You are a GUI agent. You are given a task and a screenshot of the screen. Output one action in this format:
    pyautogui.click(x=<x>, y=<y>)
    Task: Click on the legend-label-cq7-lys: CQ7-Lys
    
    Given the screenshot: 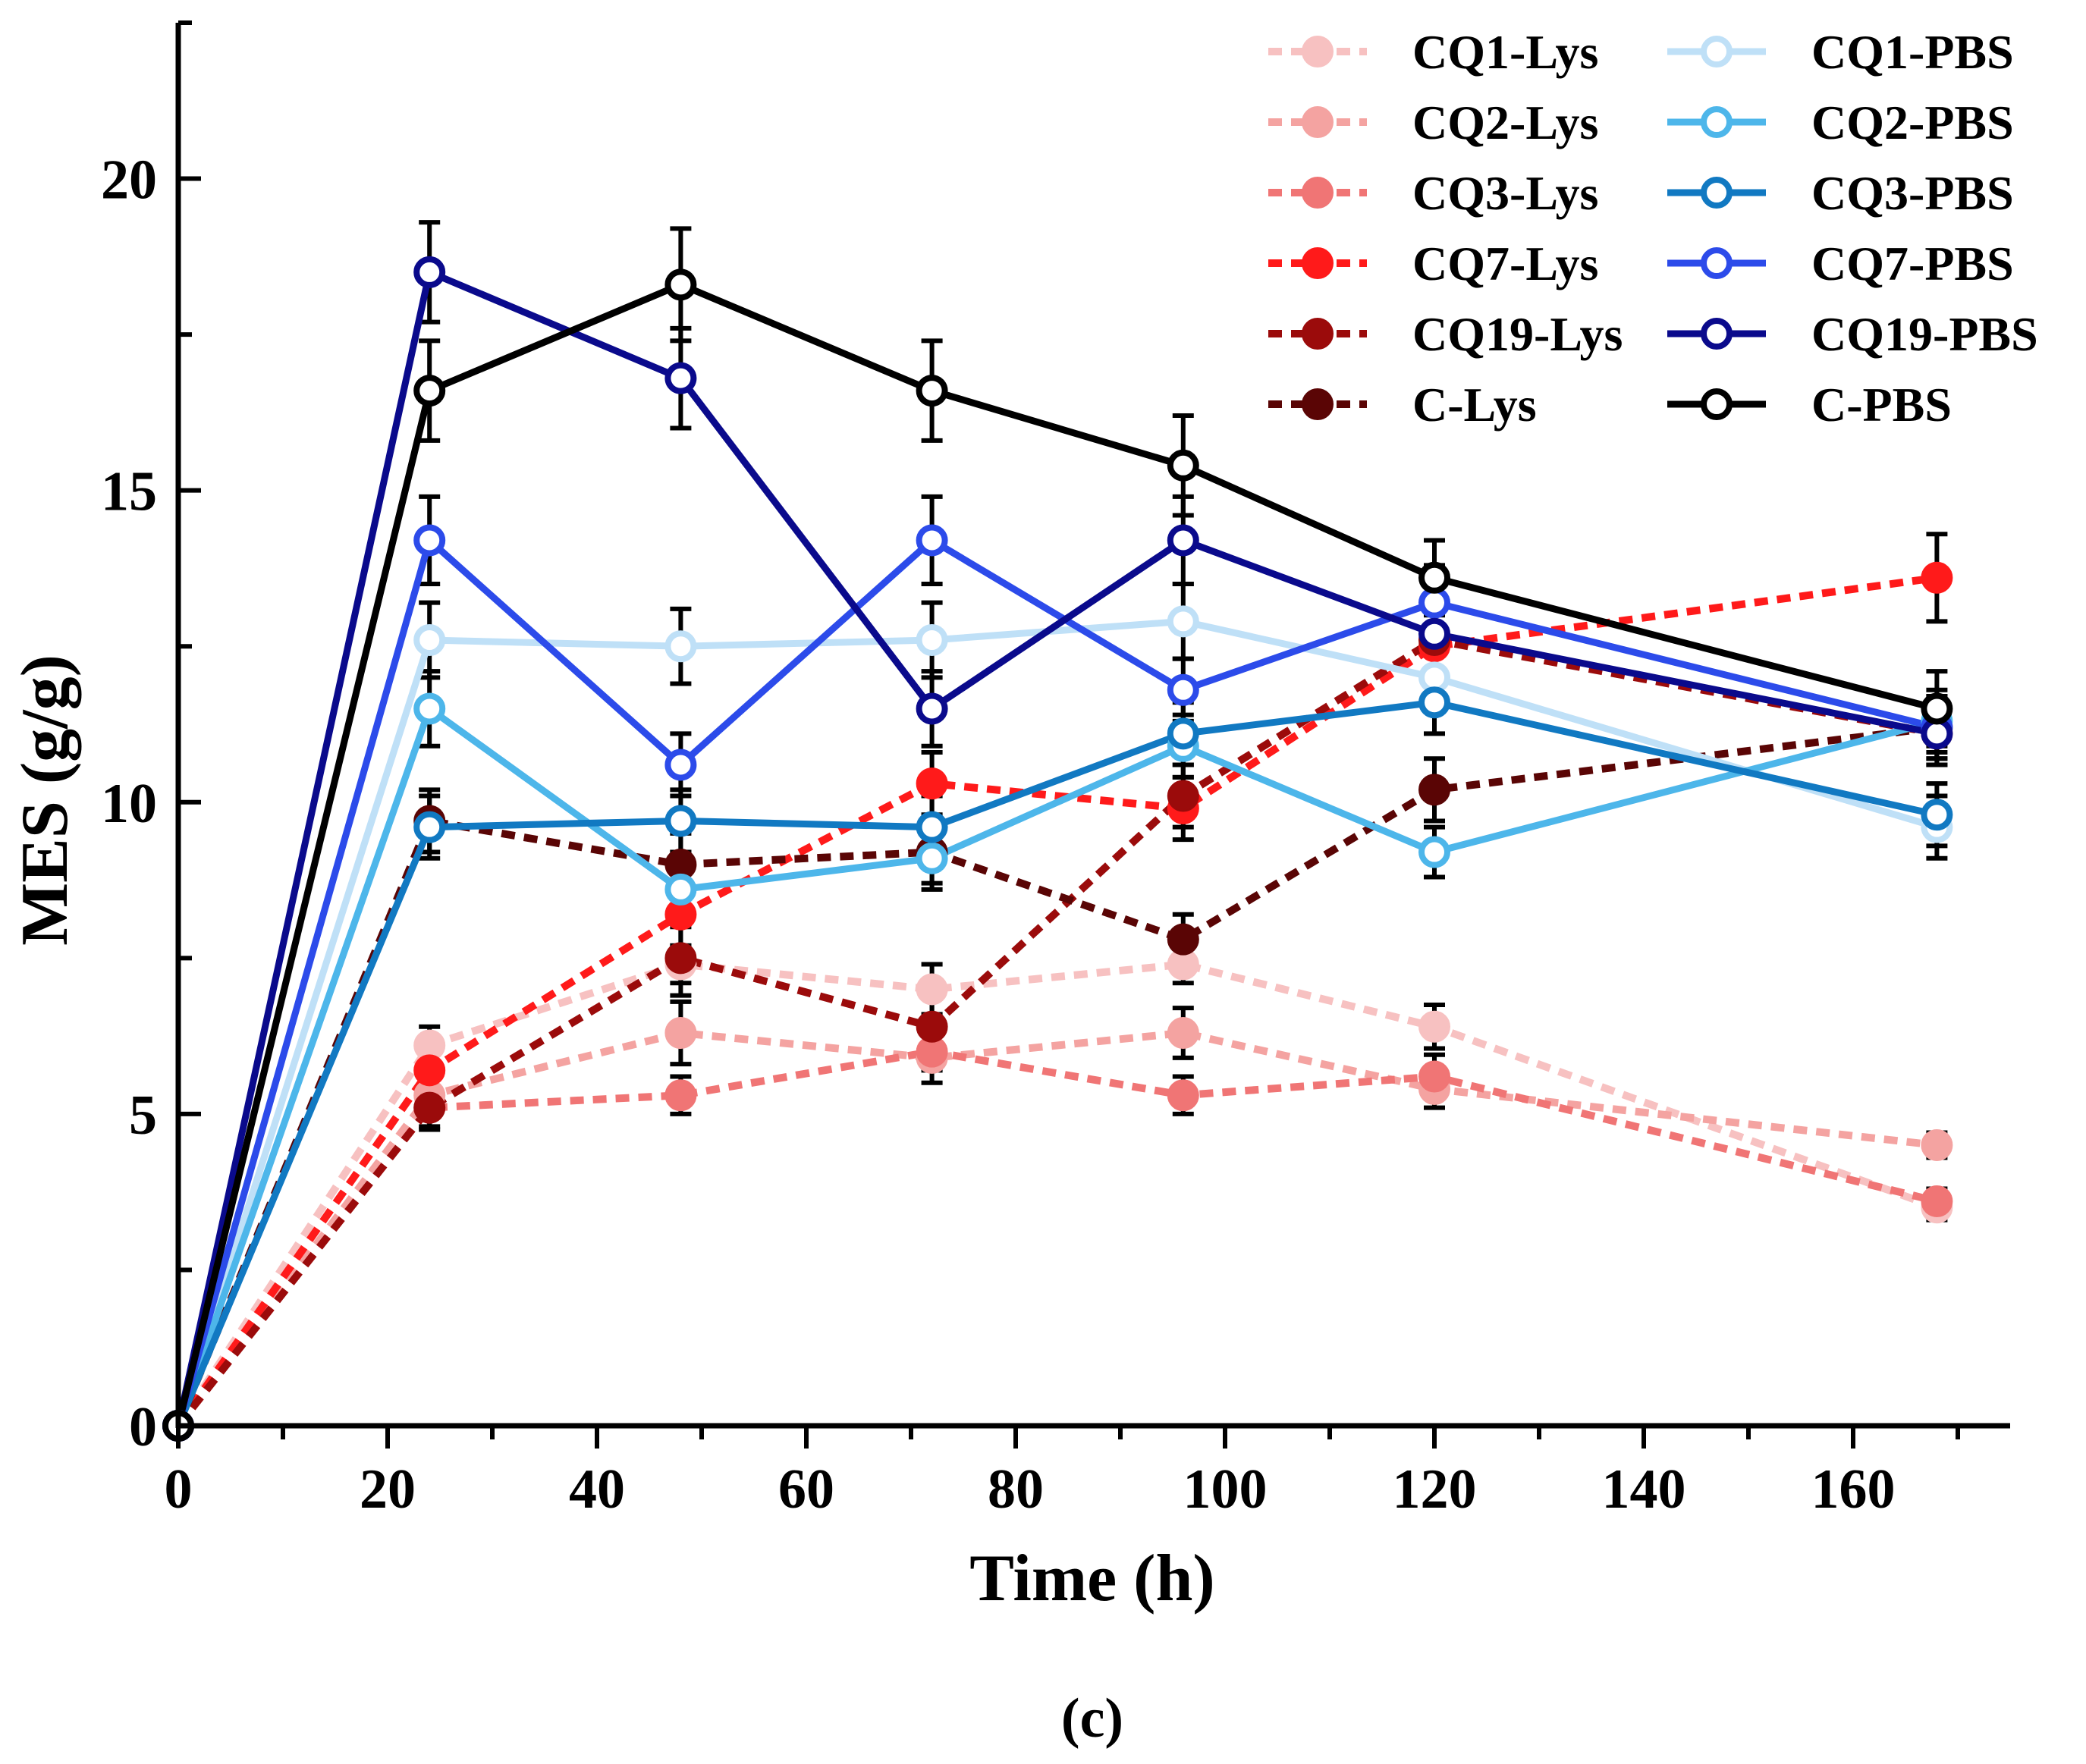 What is the action you would take?
    pyautogui.click(x=1505, y=263)
    